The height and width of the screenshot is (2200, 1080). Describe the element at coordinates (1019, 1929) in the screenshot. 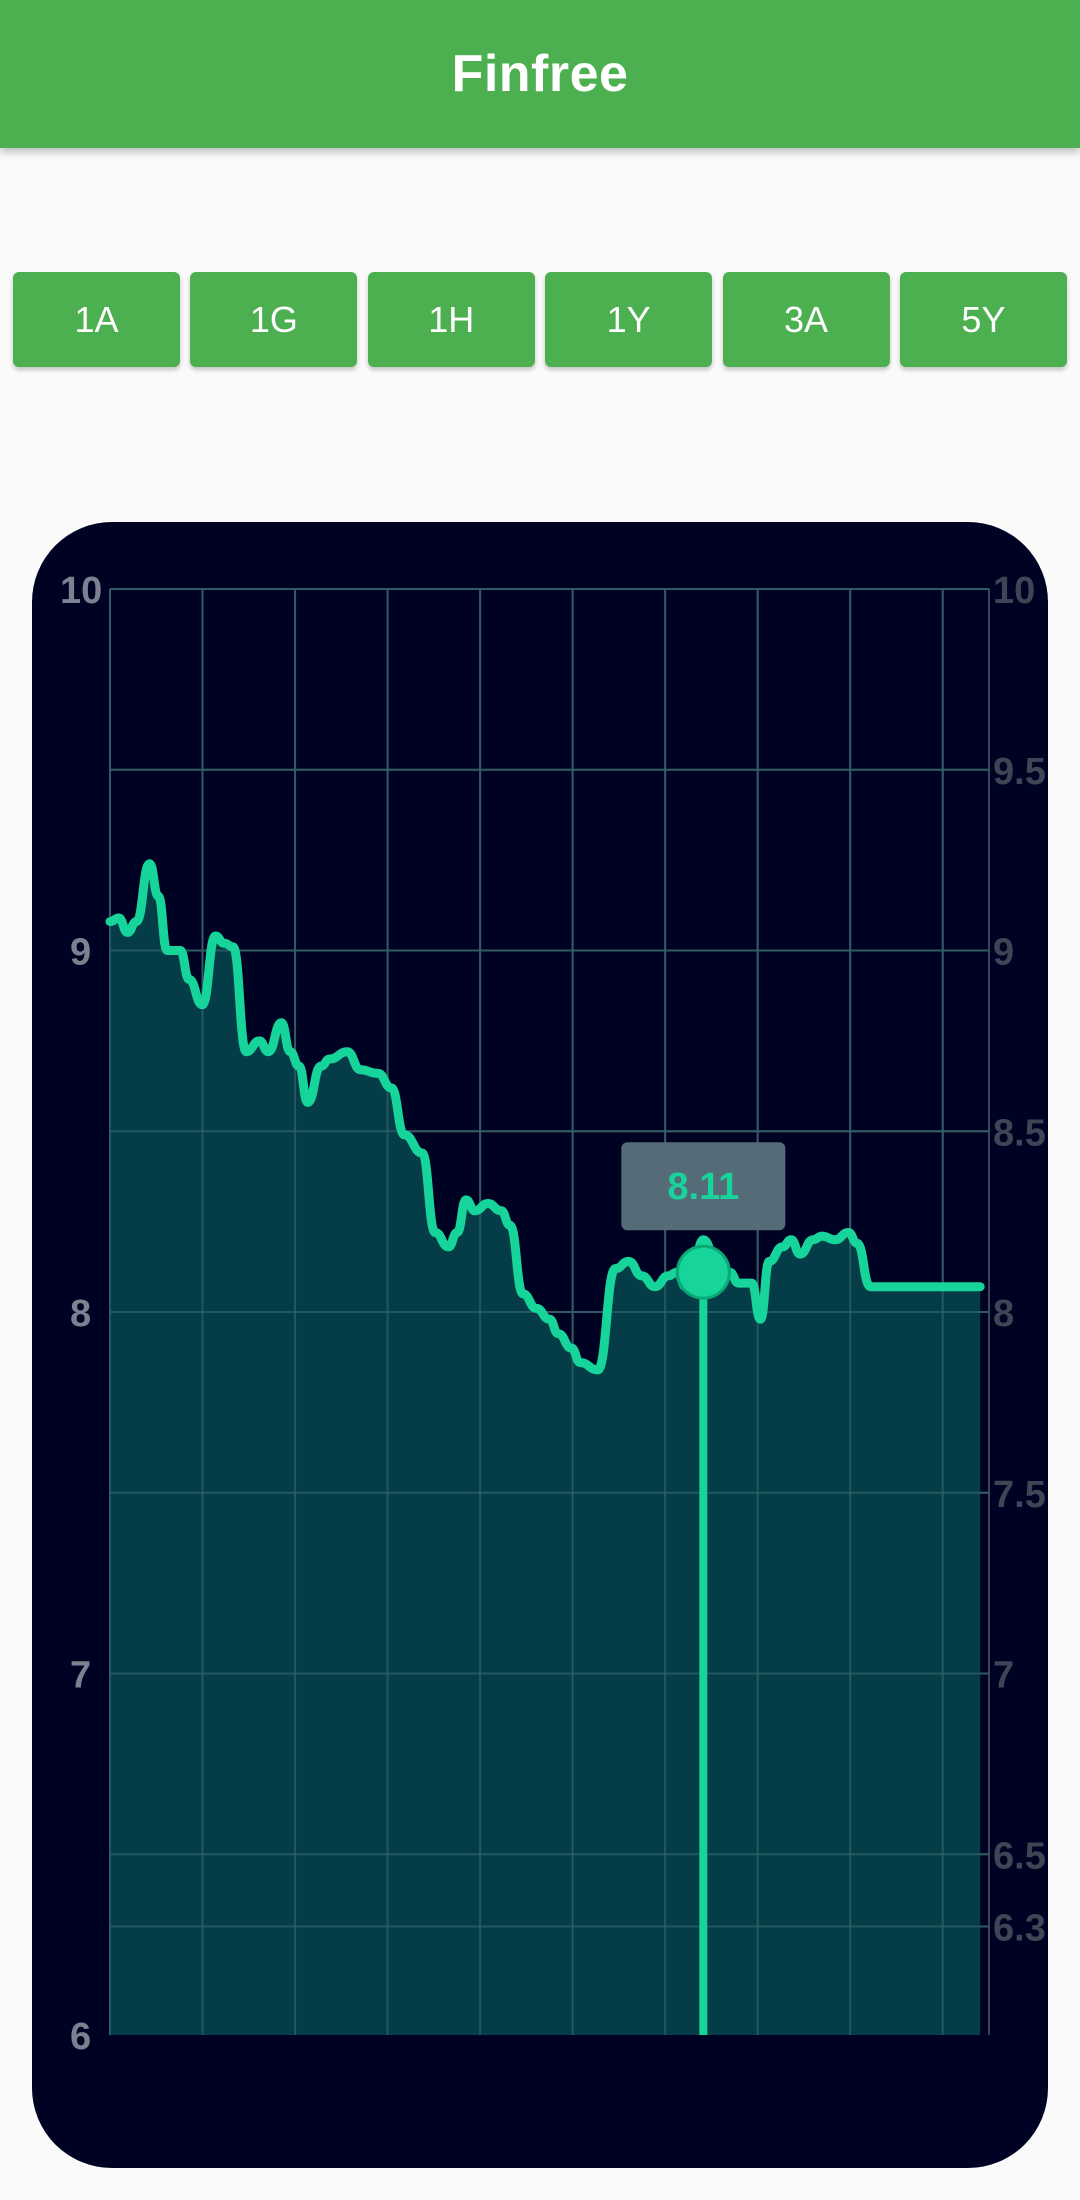

I see `right-tick-label: 6.3` at that location.